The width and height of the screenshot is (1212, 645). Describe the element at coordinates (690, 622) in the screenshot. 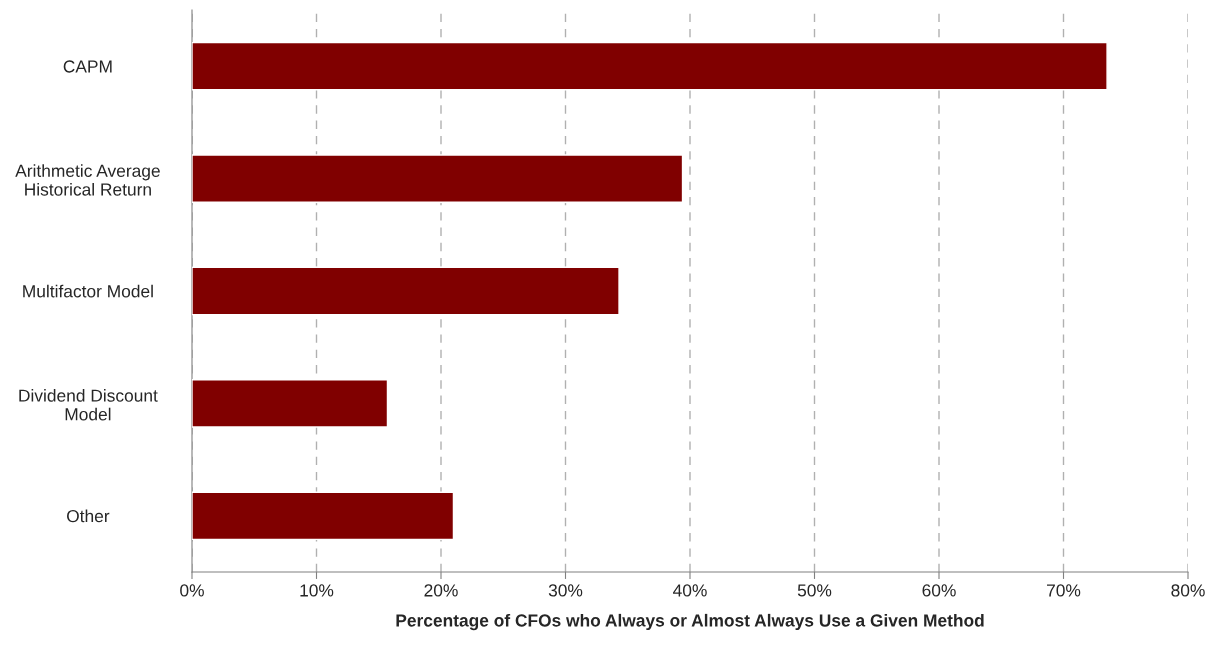

I see `x-axis-title: Percentage of CFOs who Always or Almost Always Use a Given Method` at that location.